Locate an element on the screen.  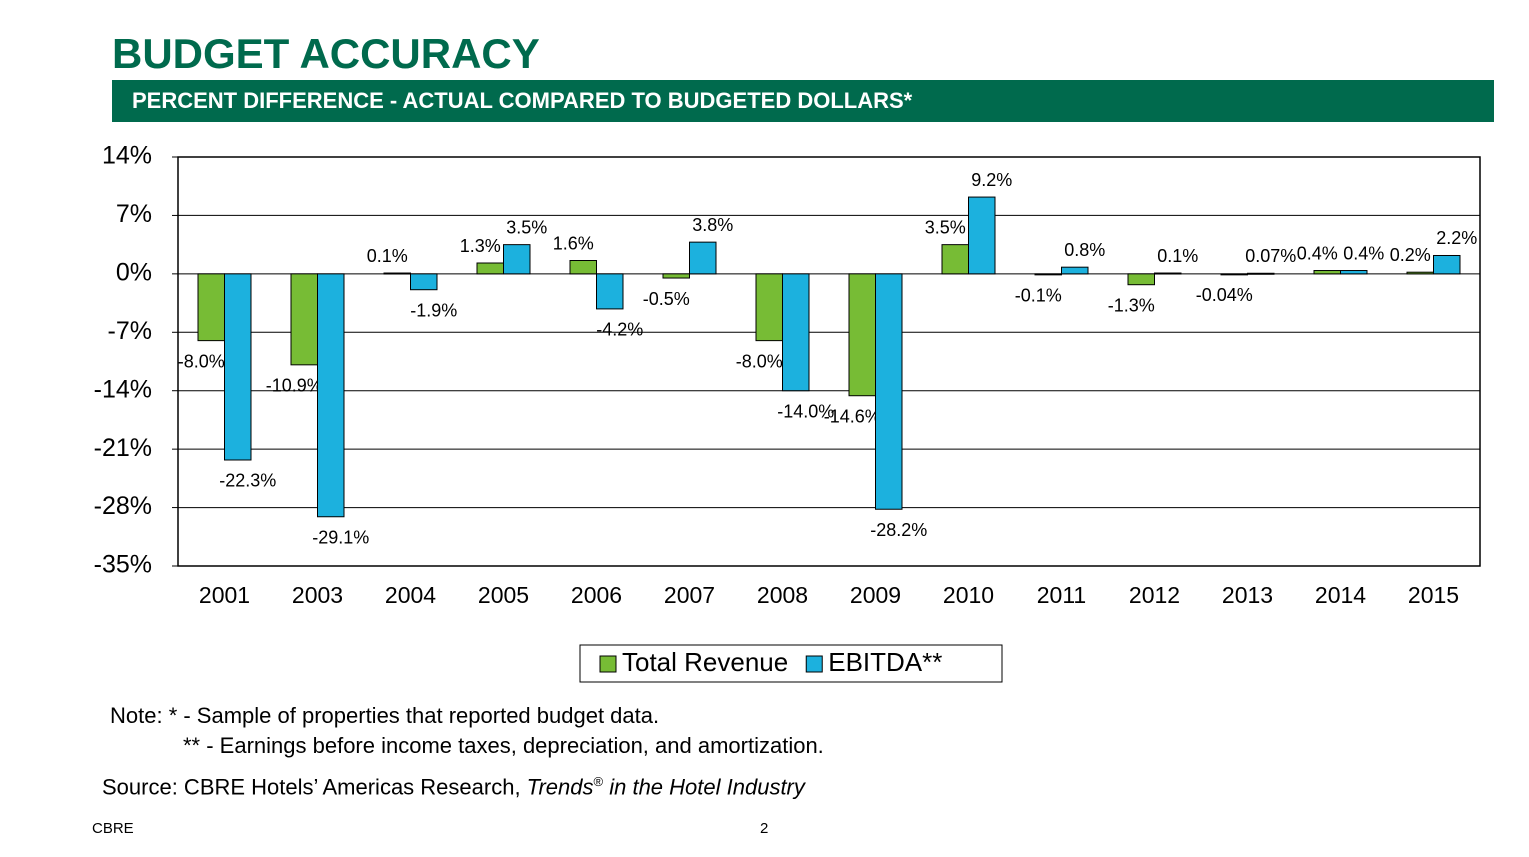
y-tick-label: 14% is located at coordinates (127, 156).